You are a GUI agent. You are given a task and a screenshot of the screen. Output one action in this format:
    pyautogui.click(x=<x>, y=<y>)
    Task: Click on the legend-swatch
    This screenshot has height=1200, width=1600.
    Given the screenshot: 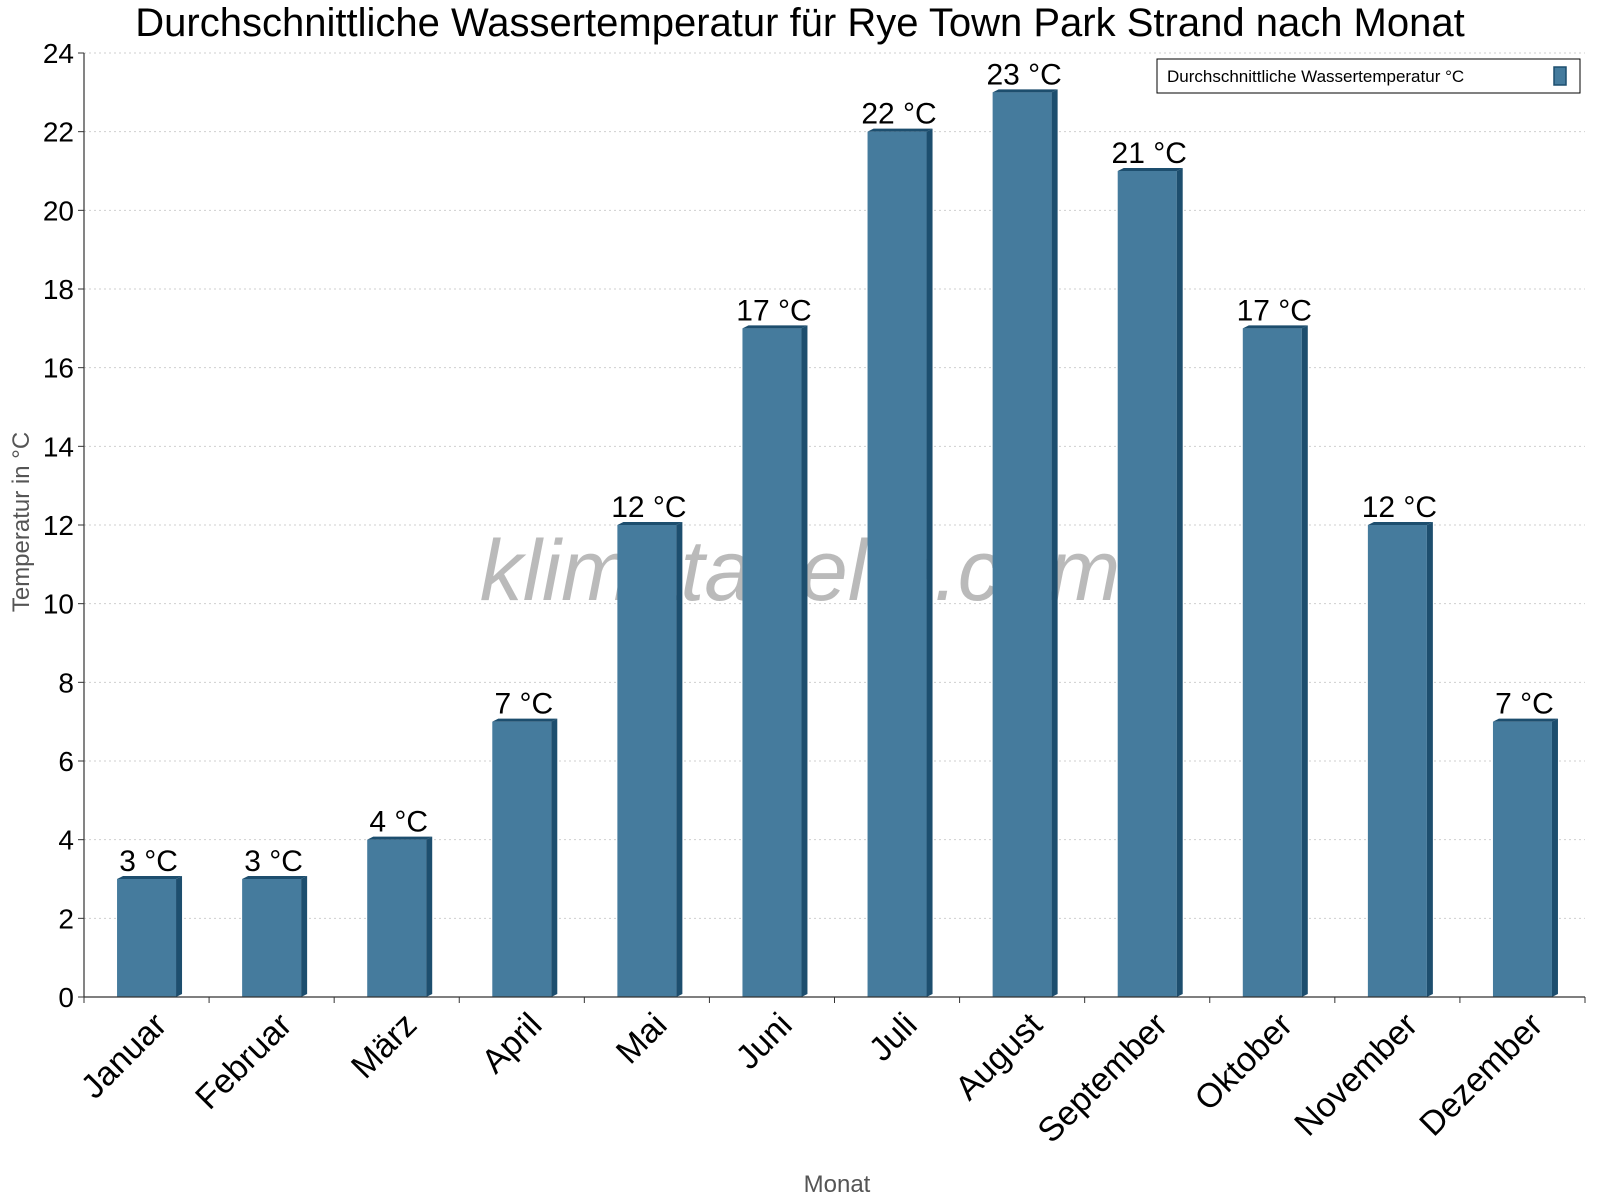 What is the action you would take?
    pyautogui.click(x=1560, y=76)
    